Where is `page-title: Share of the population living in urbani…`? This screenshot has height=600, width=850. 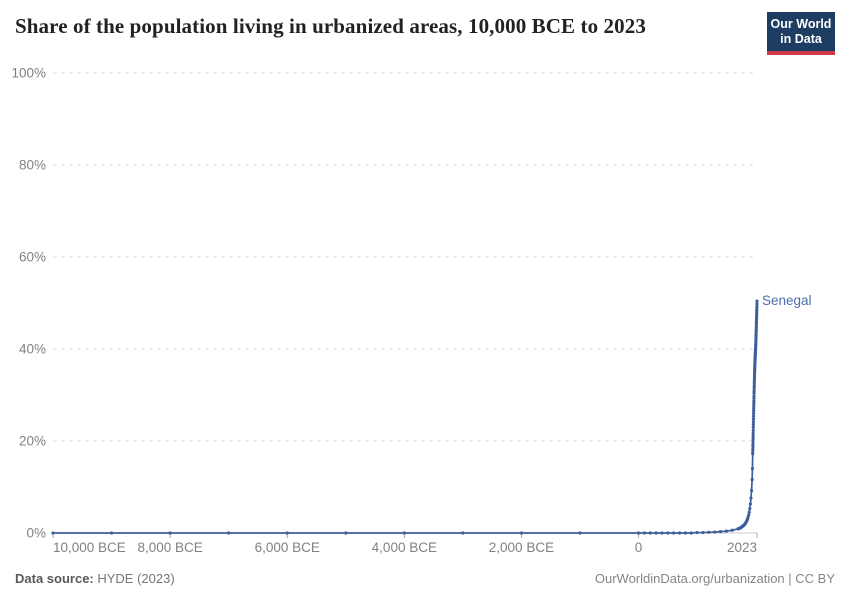
page-title: Share of the population living in urbani… is located at coordinates (330, 26).